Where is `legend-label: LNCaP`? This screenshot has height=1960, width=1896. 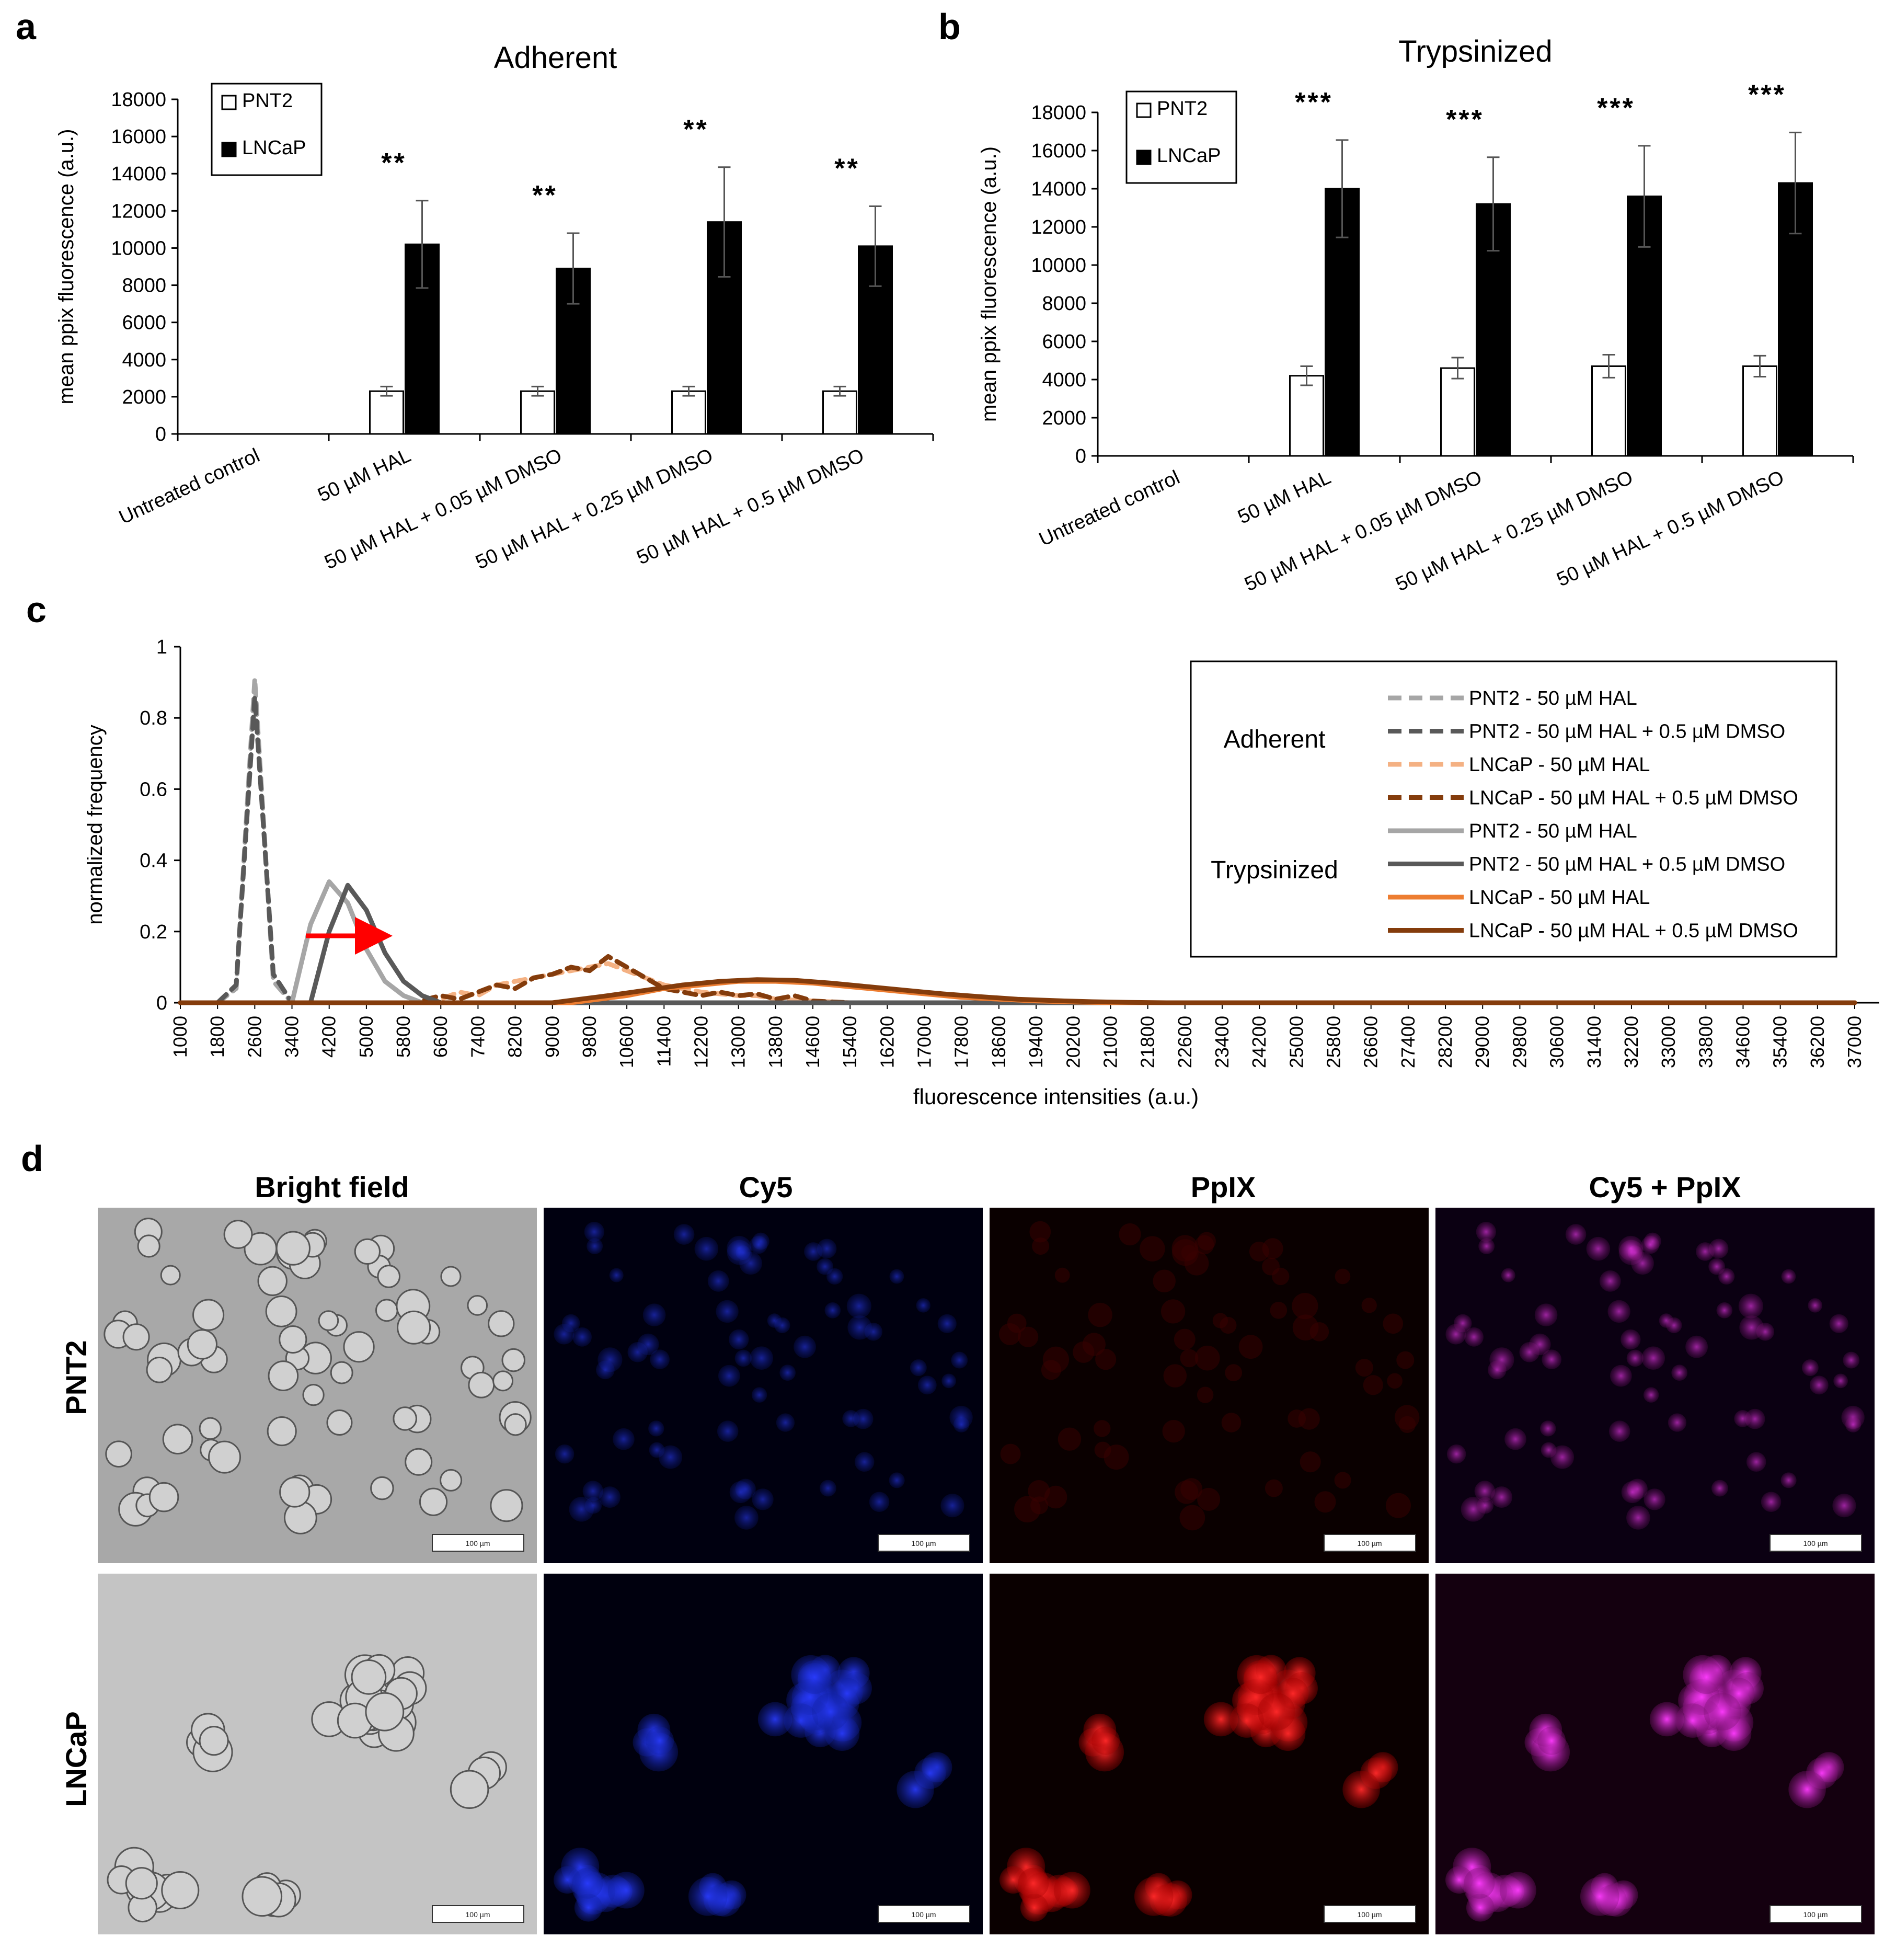 legend-label: LNCaP is located at coordinates (274, 148).